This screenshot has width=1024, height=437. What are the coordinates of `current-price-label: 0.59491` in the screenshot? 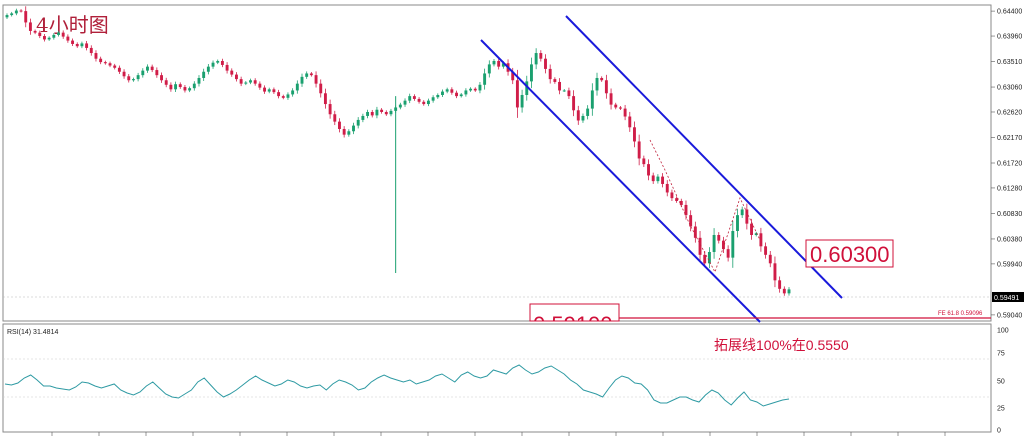 It's located at (1006, 298).